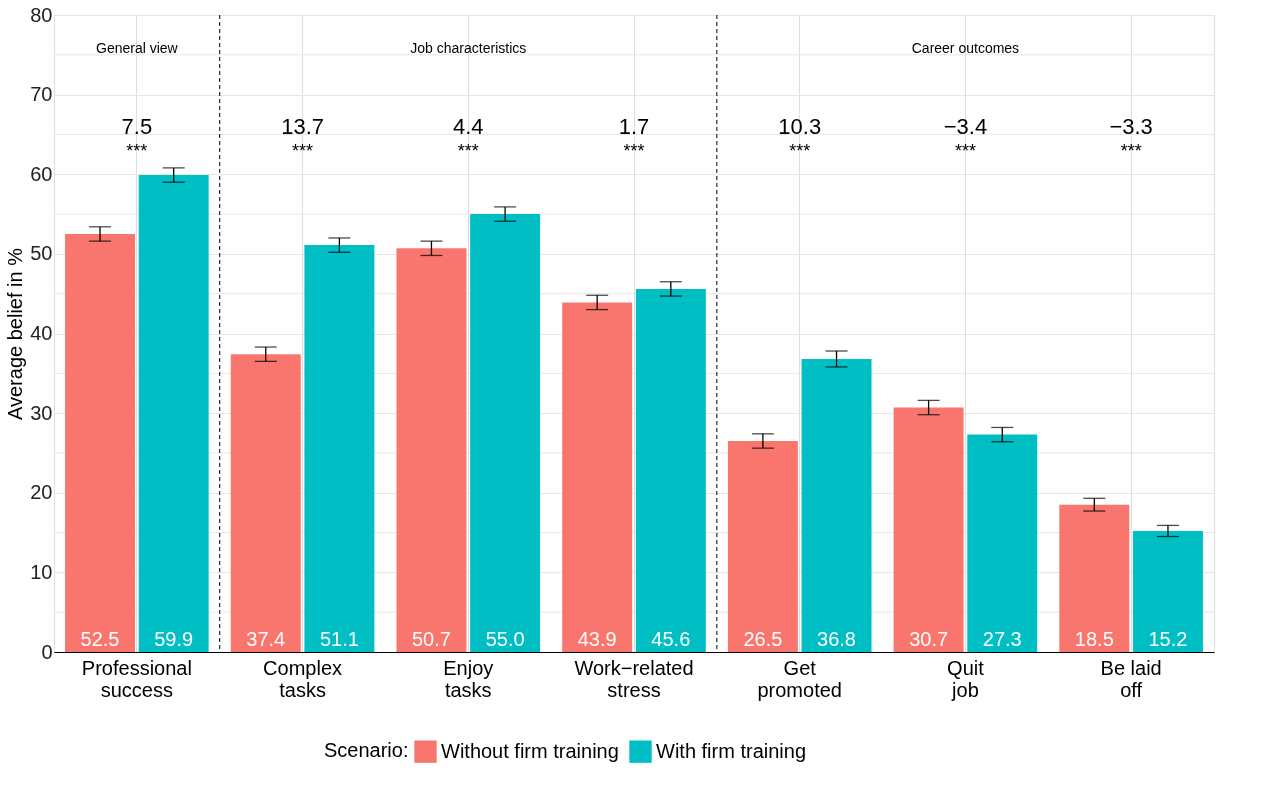  Describe the element at coordinates (731, 750) in the screenshot. I see `legend-label: With firm training` at that location.